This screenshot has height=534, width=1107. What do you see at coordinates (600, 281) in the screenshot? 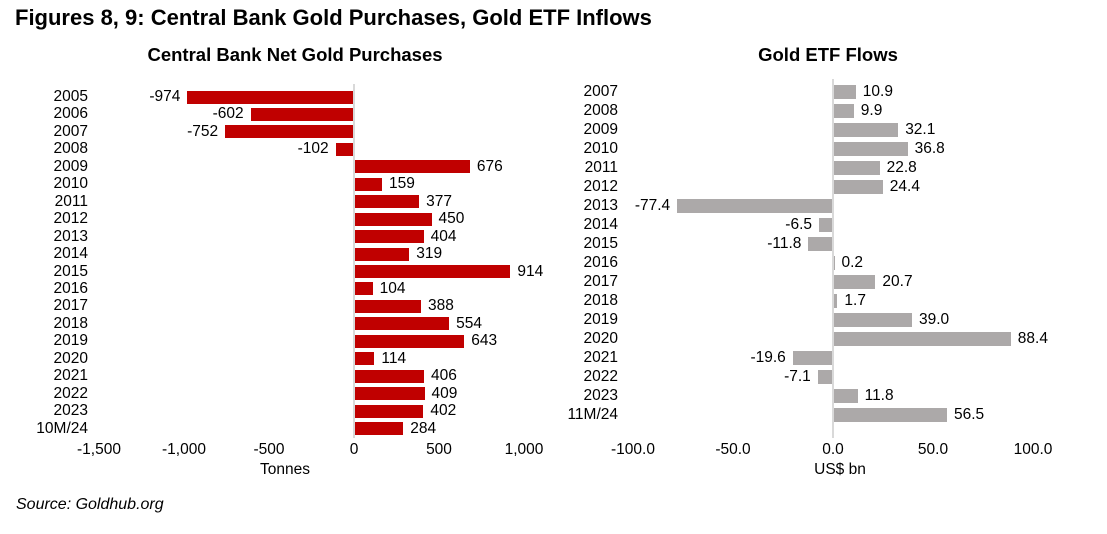
I see `row-label: 2017` at bounding box center [600, 281].